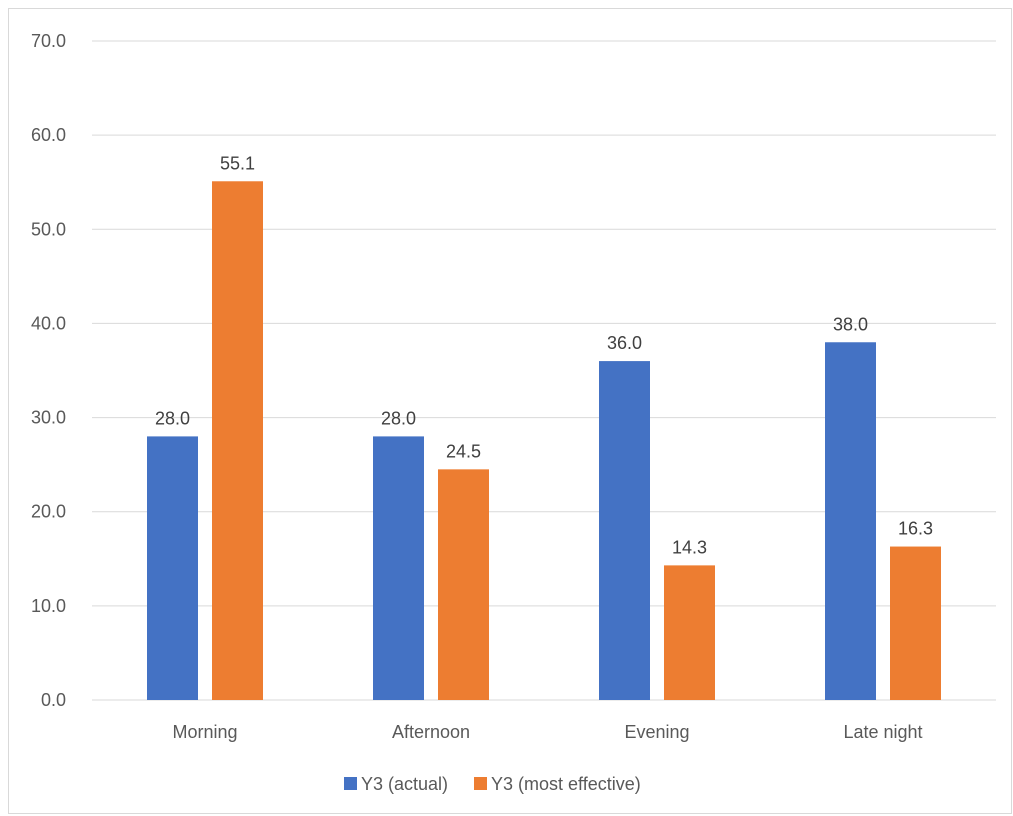  Describe the element at coordinates (48, 370) in the screenshot. I see `y-axis-ticks: 0.0 10.0 20.0 30.0 40.0 50.0 60.0 70.0` at that location.